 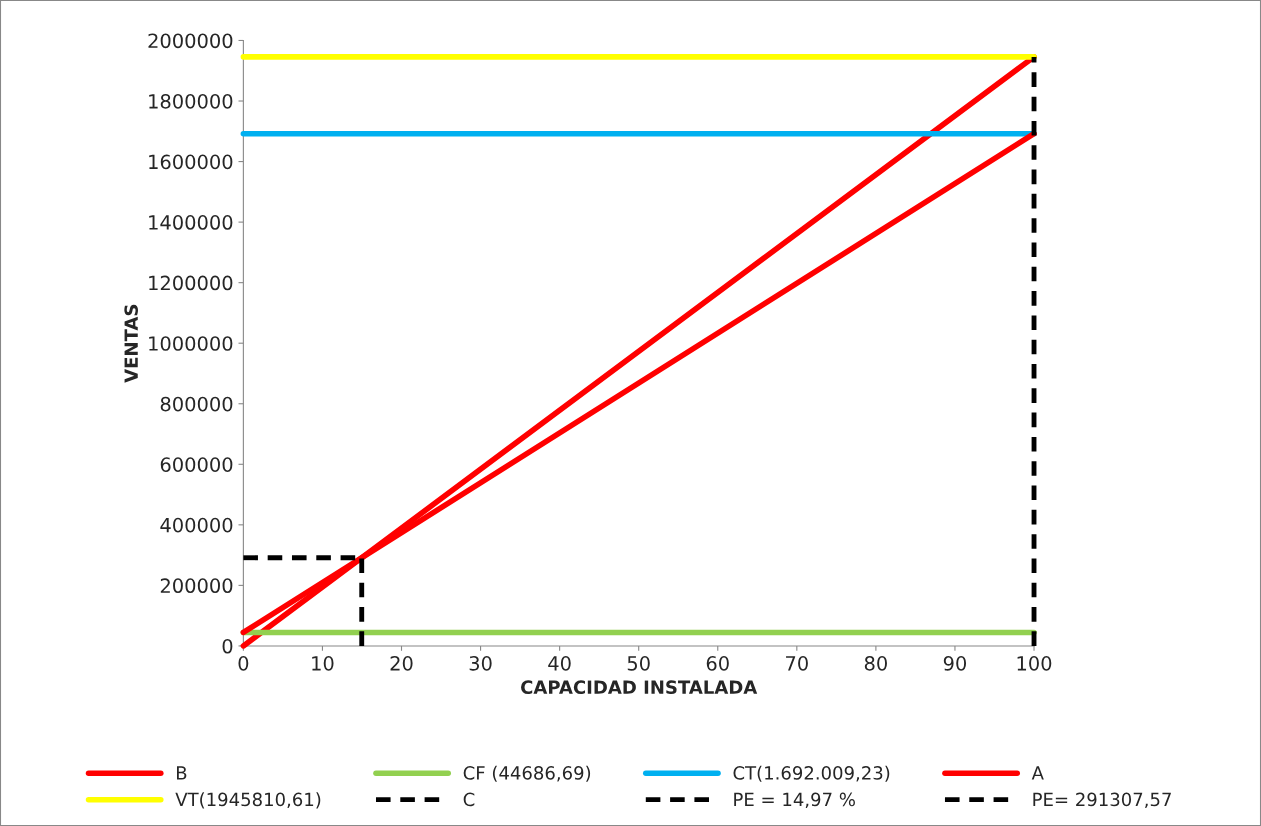 I want to click on x-tick-label: 20, so click(x=401, y=663).